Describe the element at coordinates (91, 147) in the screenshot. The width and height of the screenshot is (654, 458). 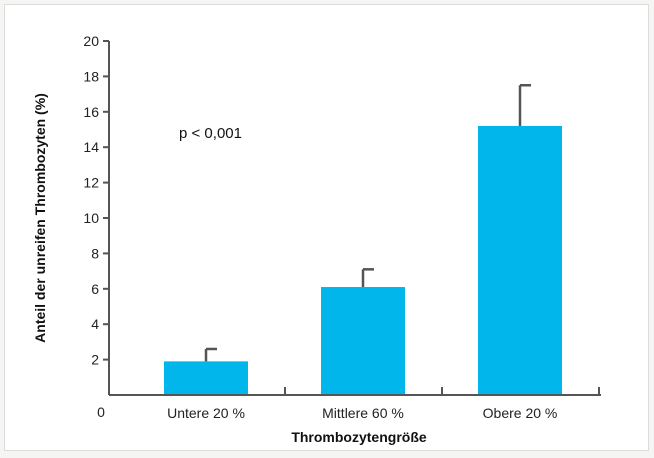
I see `y-tick-label: 14` at that location.